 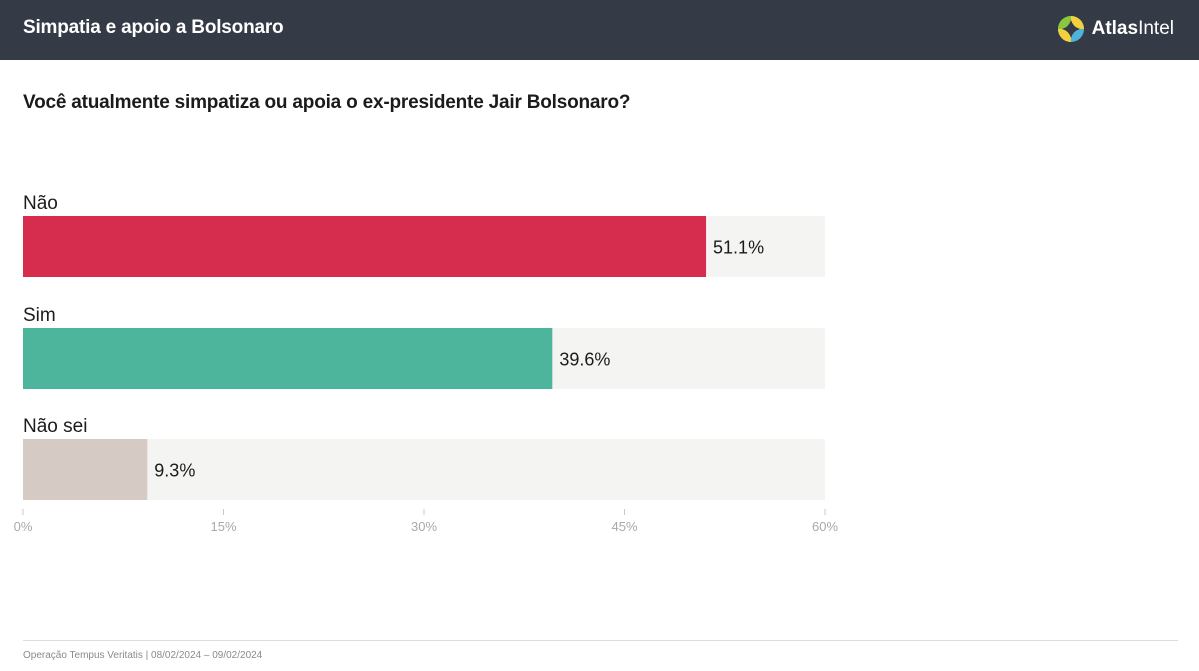 I want to click on value-label: 51.1%, so click(x=738, y=248).